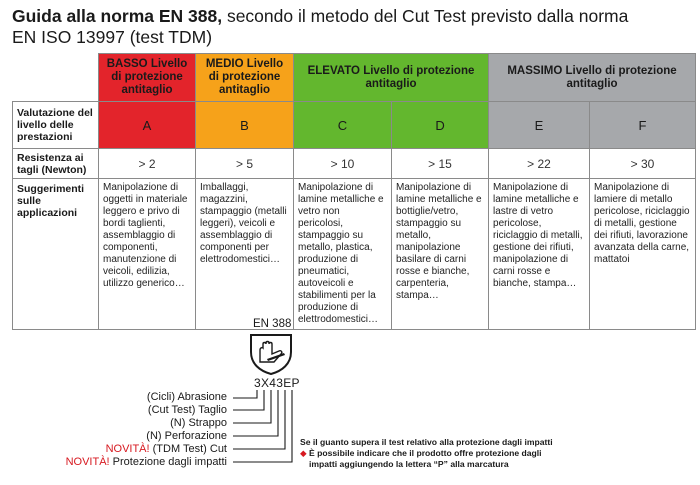 This screenshot has width=700, height=485. Describe the element at coordinates (55, 77) in the screenshot. I see `header-corner` at that location.